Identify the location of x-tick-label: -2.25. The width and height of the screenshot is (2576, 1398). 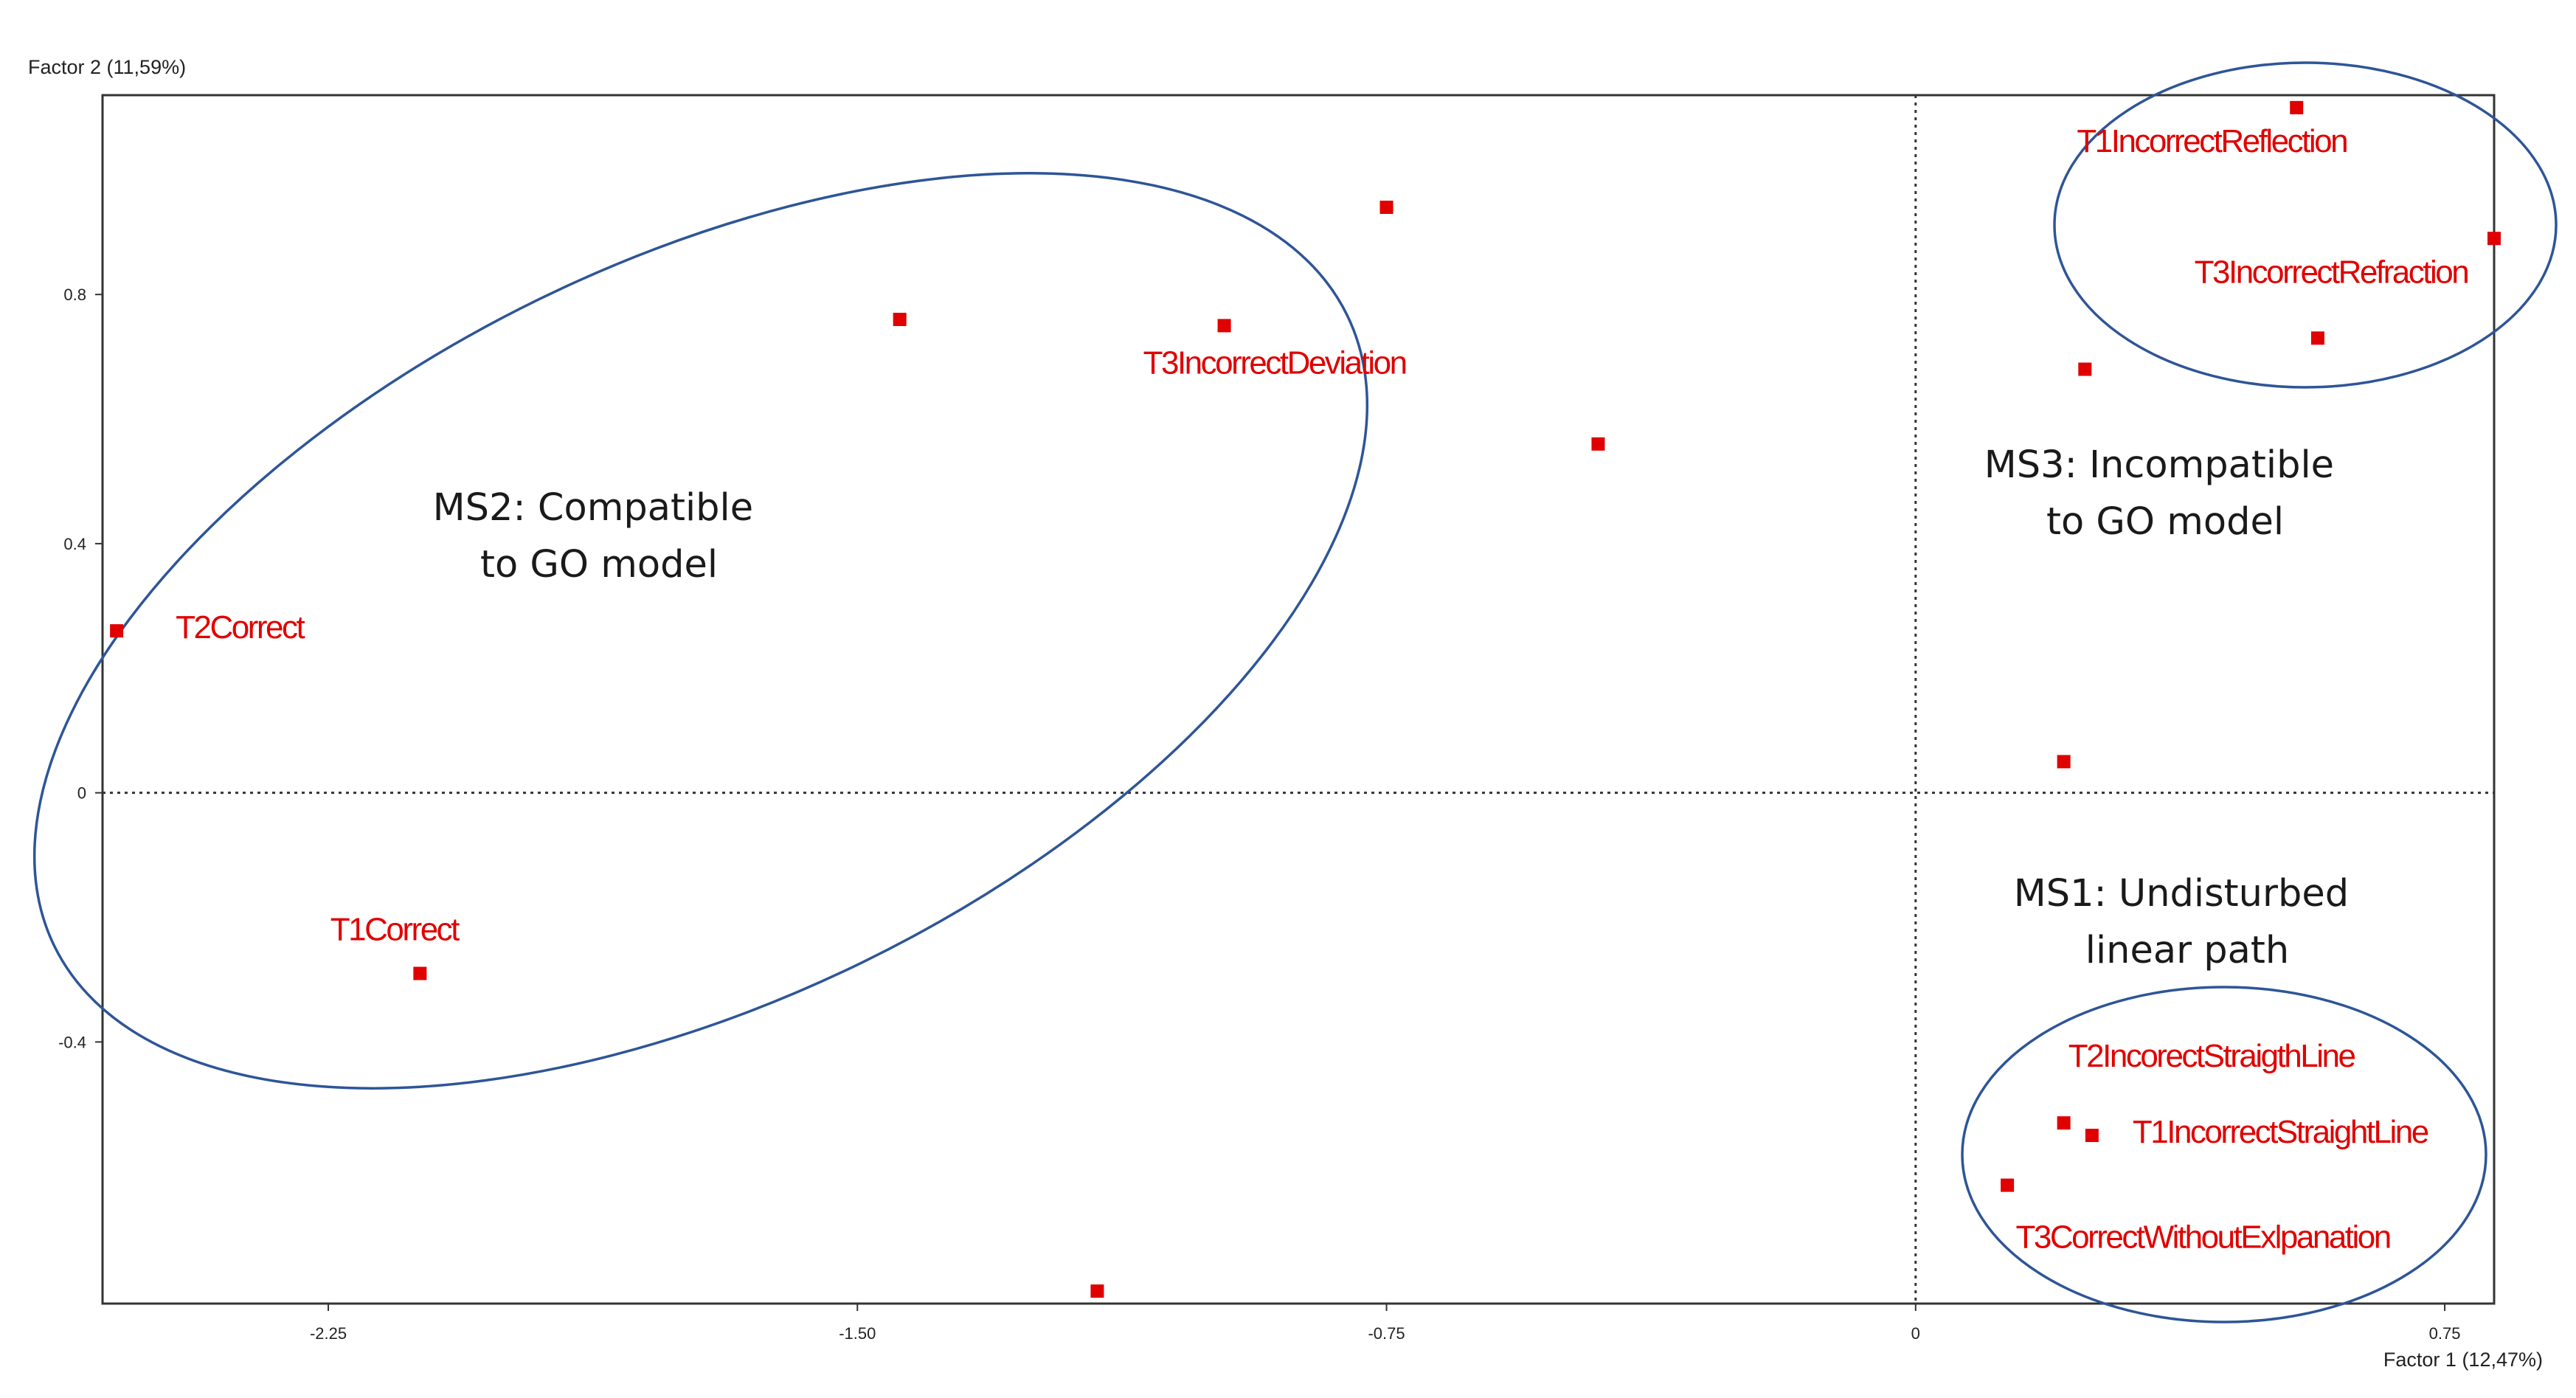
(329, 1333).